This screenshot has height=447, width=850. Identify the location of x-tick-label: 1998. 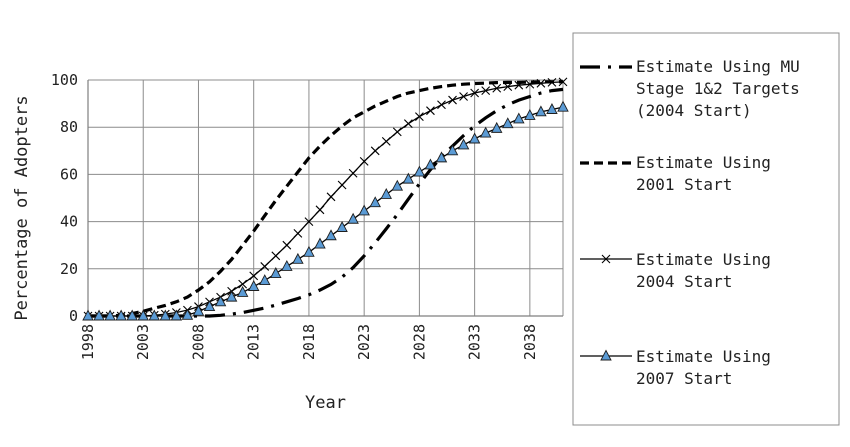
(88, 342).